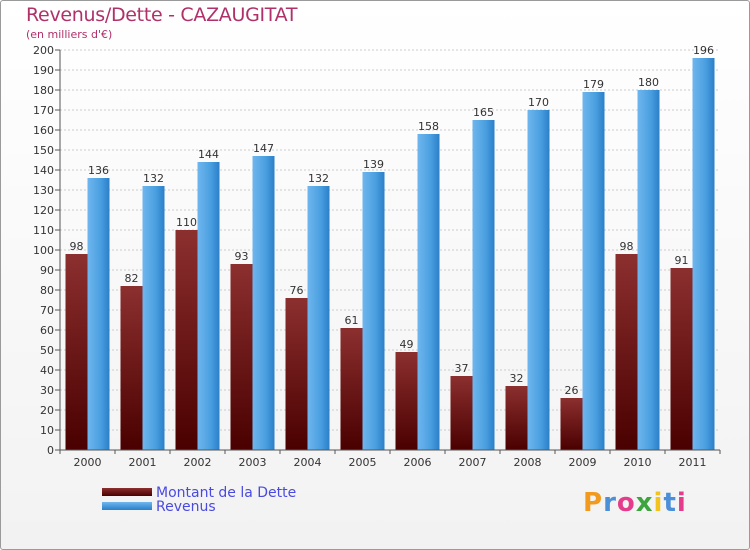 Image resolution: width=750 pixels, height=550 pixels. I want to click on x-tick-label: 2008, so click(528, 462).